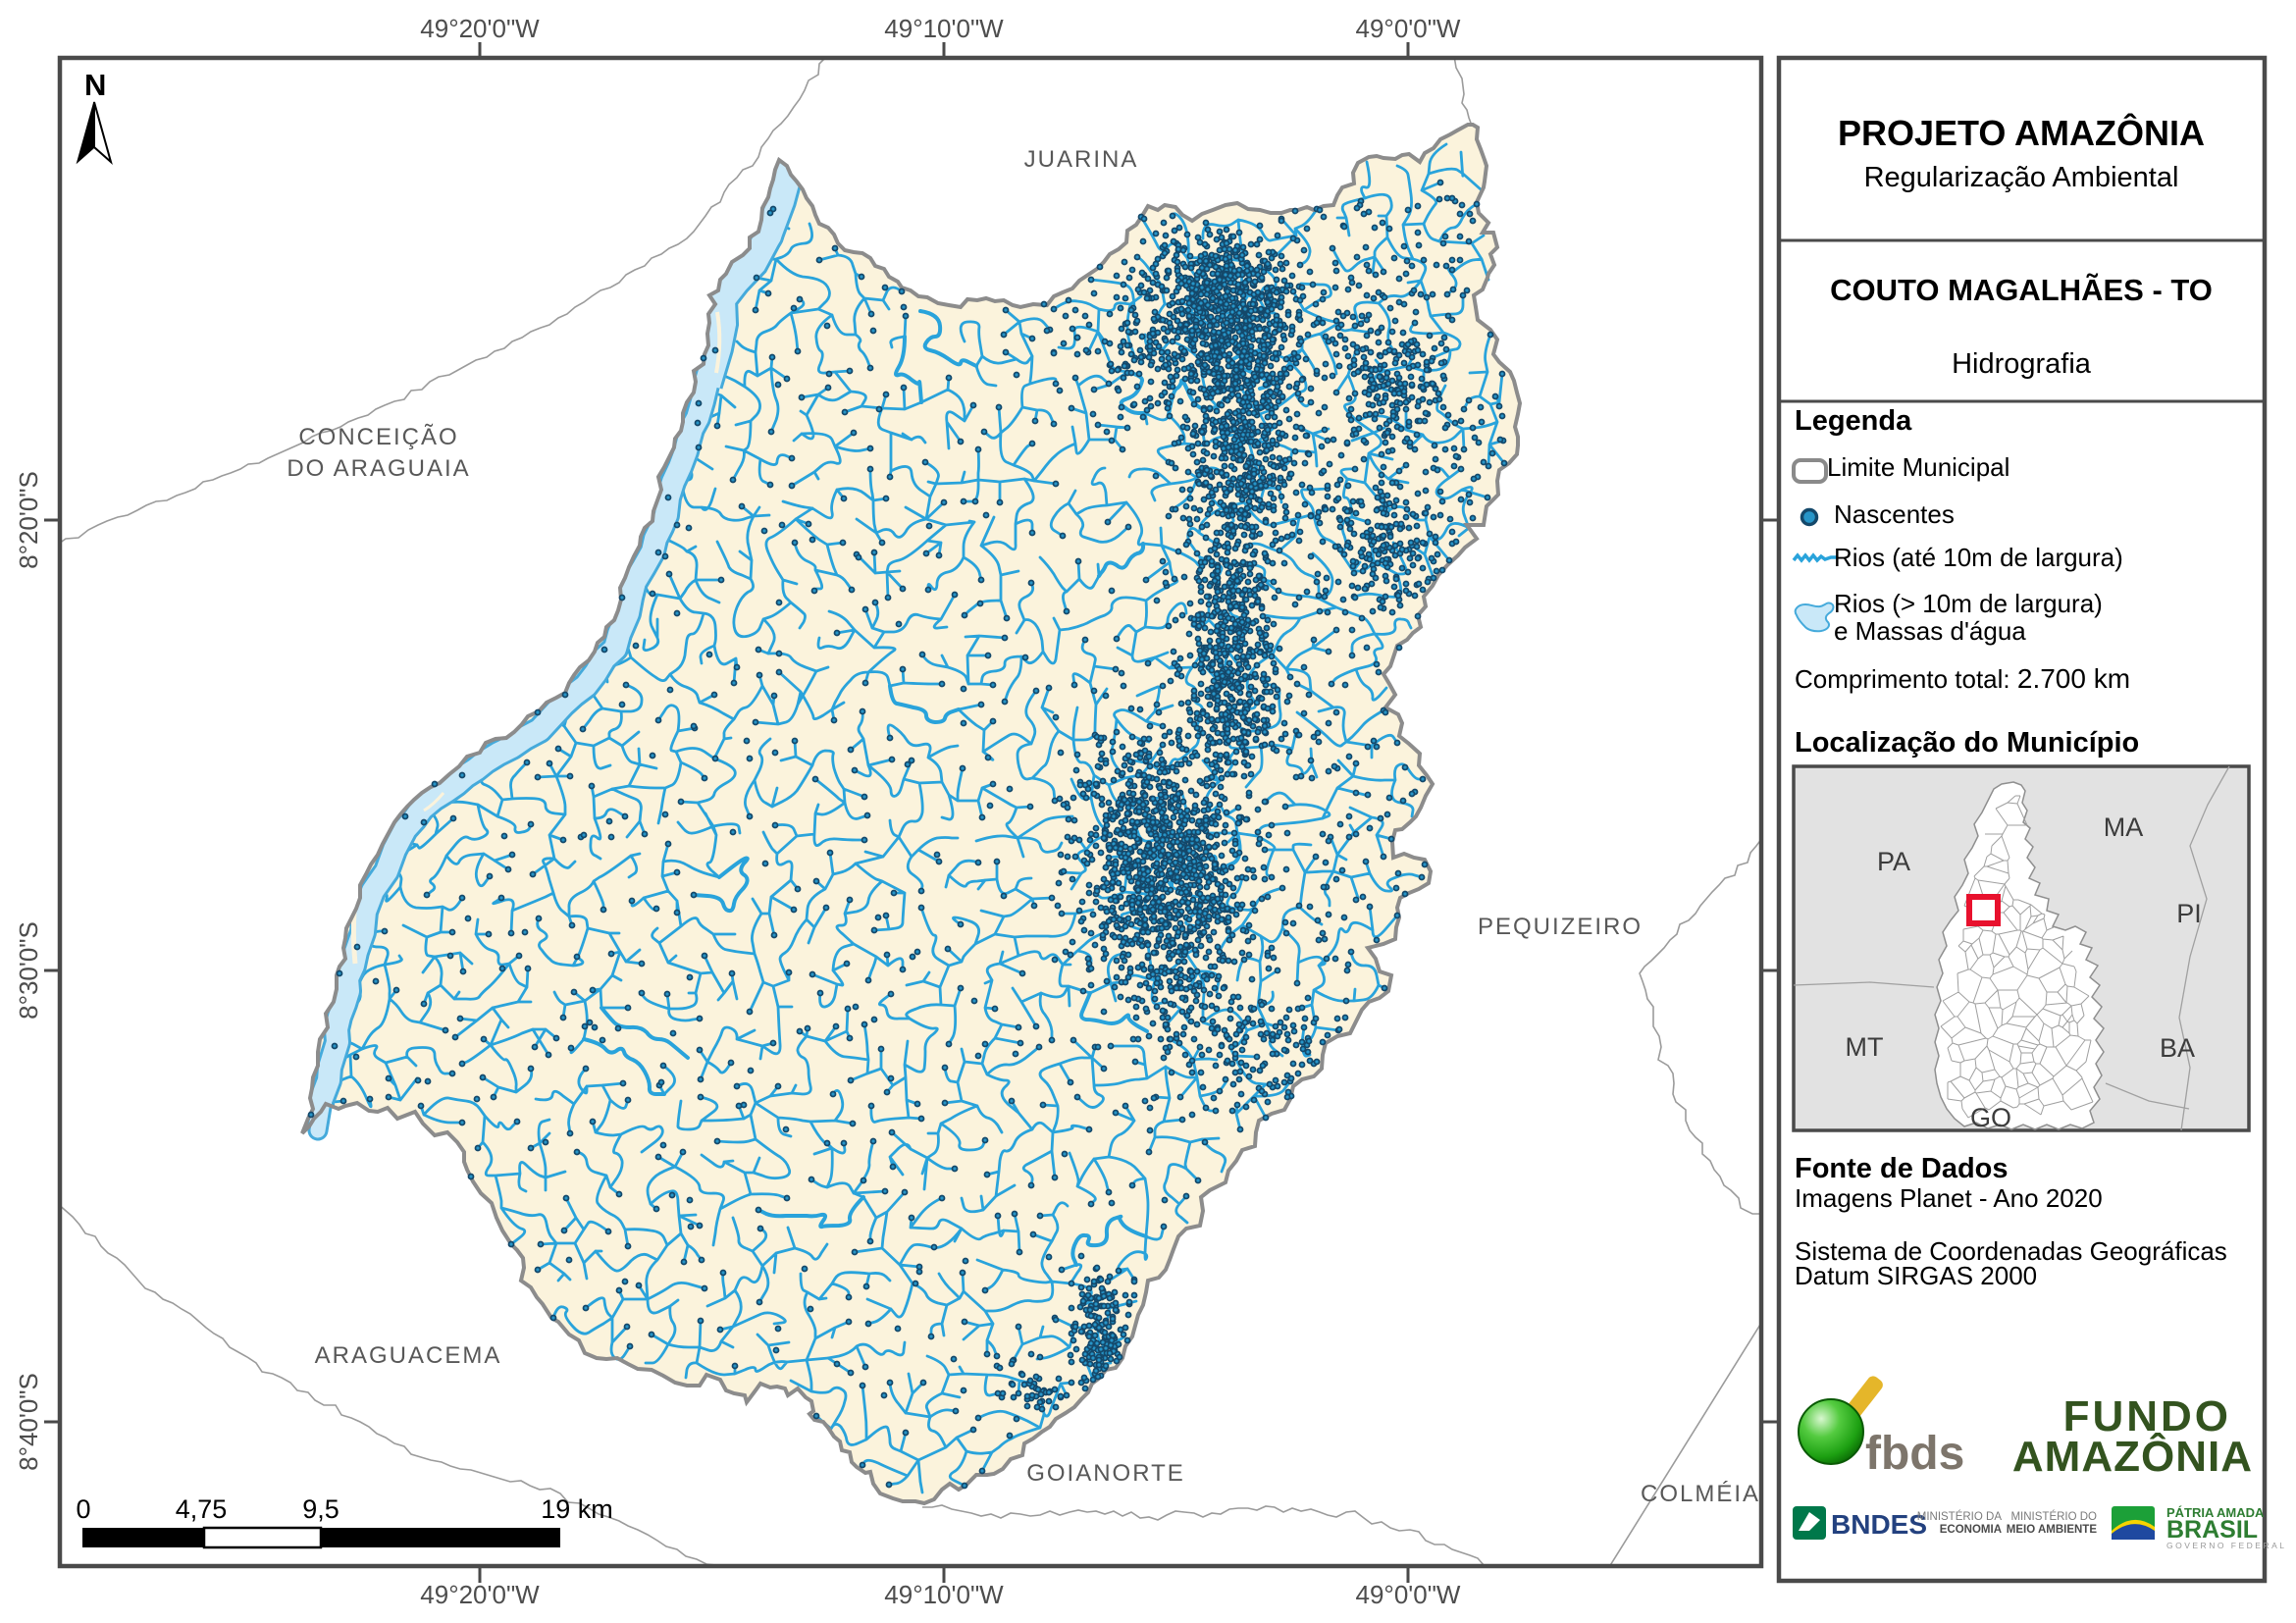  Describe the element at coordinates (2022, 364) in the screenshot. I see `svg-text: Hidrografia` at that location.